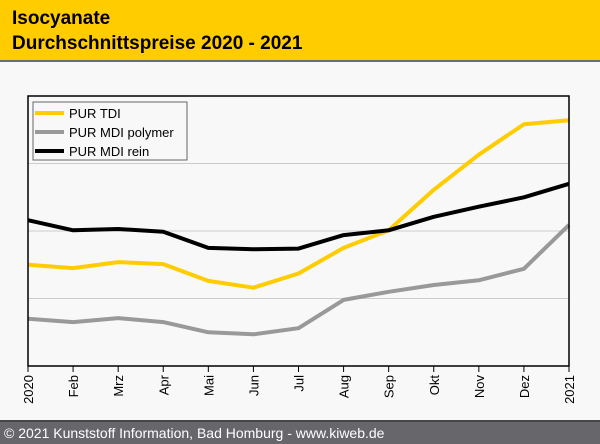 The image size is (600, 444). I want to click on chart-title-line-2: Durchschnittspreise 2020 - 2021, so click(157, 43).